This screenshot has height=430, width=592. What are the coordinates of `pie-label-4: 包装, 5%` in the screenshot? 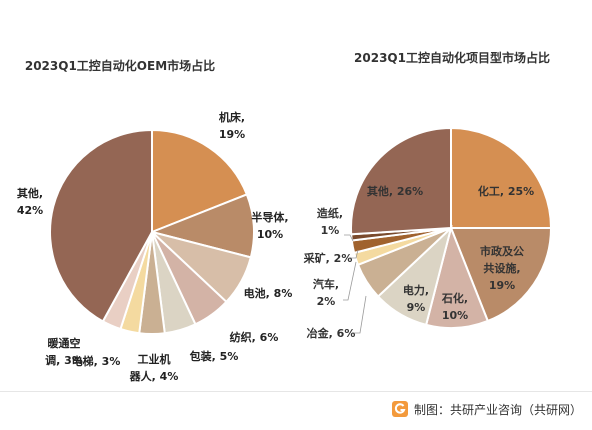 It's located at (214, 356).